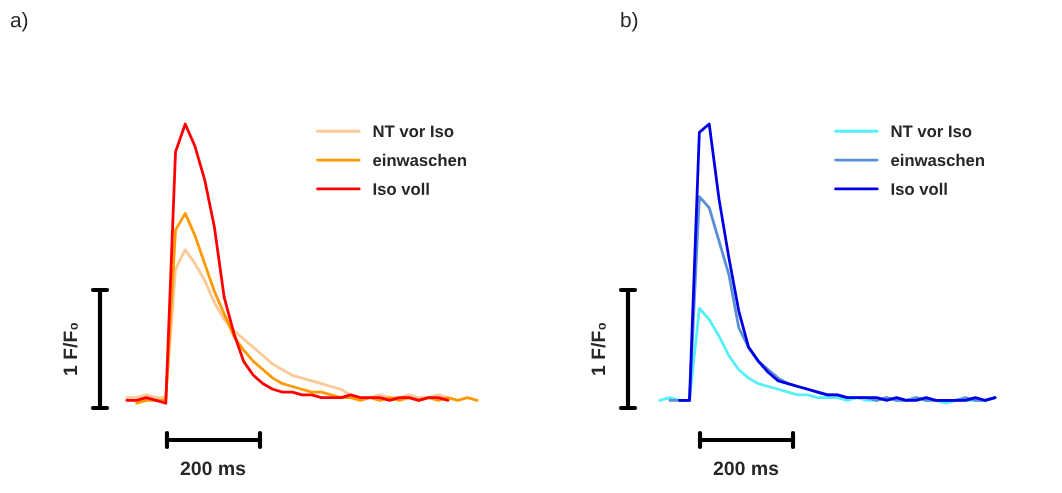 This screenshot has width=1062, height=493. I want to click on chart-title: a), so click(19, 22).